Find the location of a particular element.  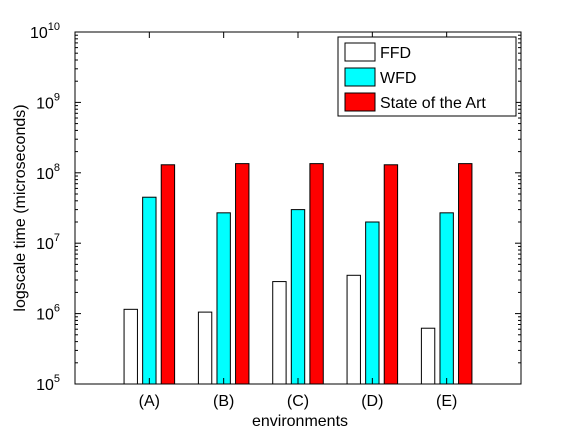

bar-wfd-e is located at coordinates (446, 298).